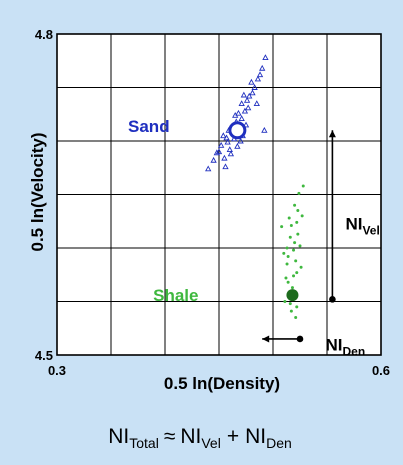 This screenshot has width=403, height=465. I want to click on data-points, so click(255, 187).